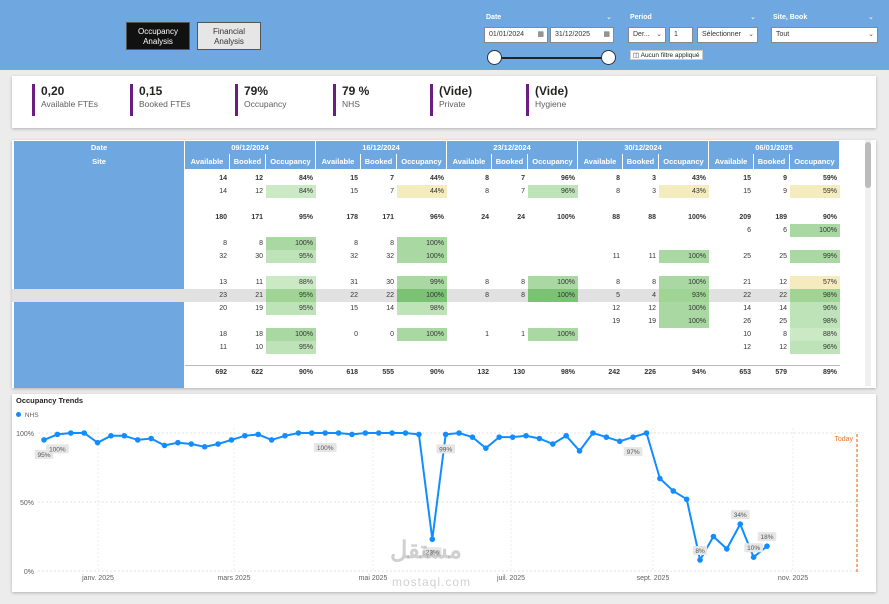  Describe the element at coordinates (158, 36) in the screenshot. I see `occupancy-analysis-button: Occupancy Analysis` at that location.